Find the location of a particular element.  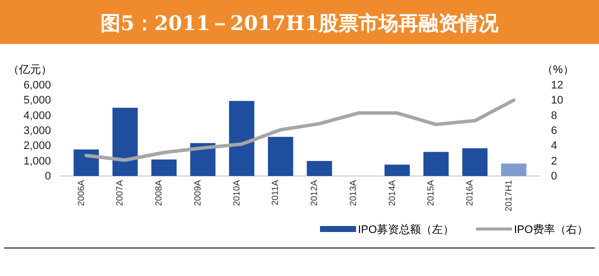

y2-tick-label: 6 is located at coordinates (554, 131).